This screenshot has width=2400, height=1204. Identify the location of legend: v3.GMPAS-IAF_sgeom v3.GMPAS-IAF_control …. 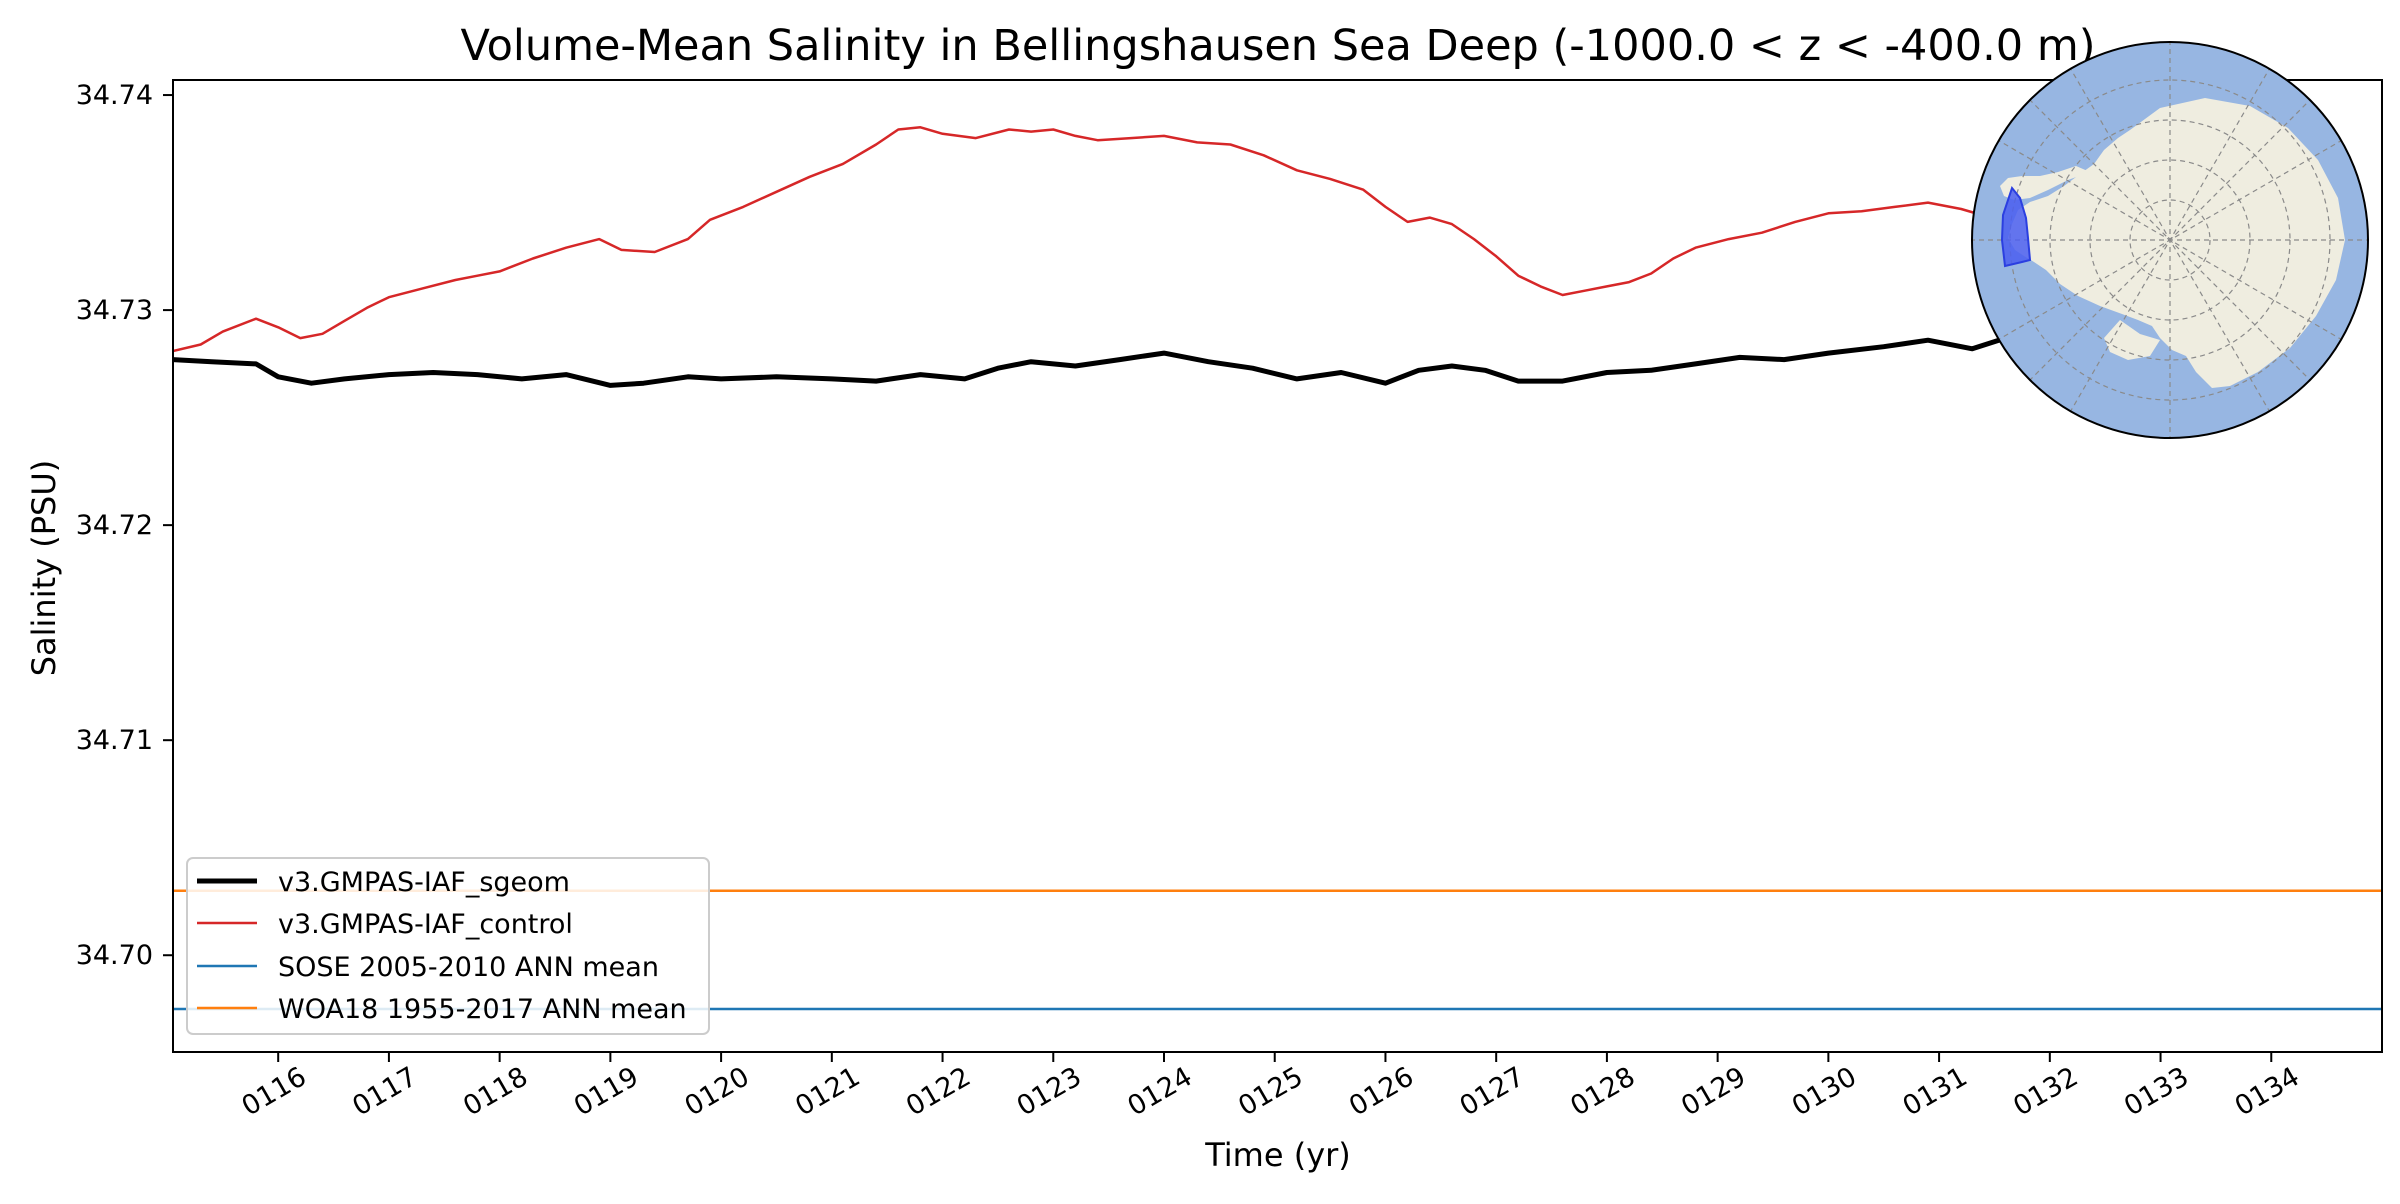
(448, 946).